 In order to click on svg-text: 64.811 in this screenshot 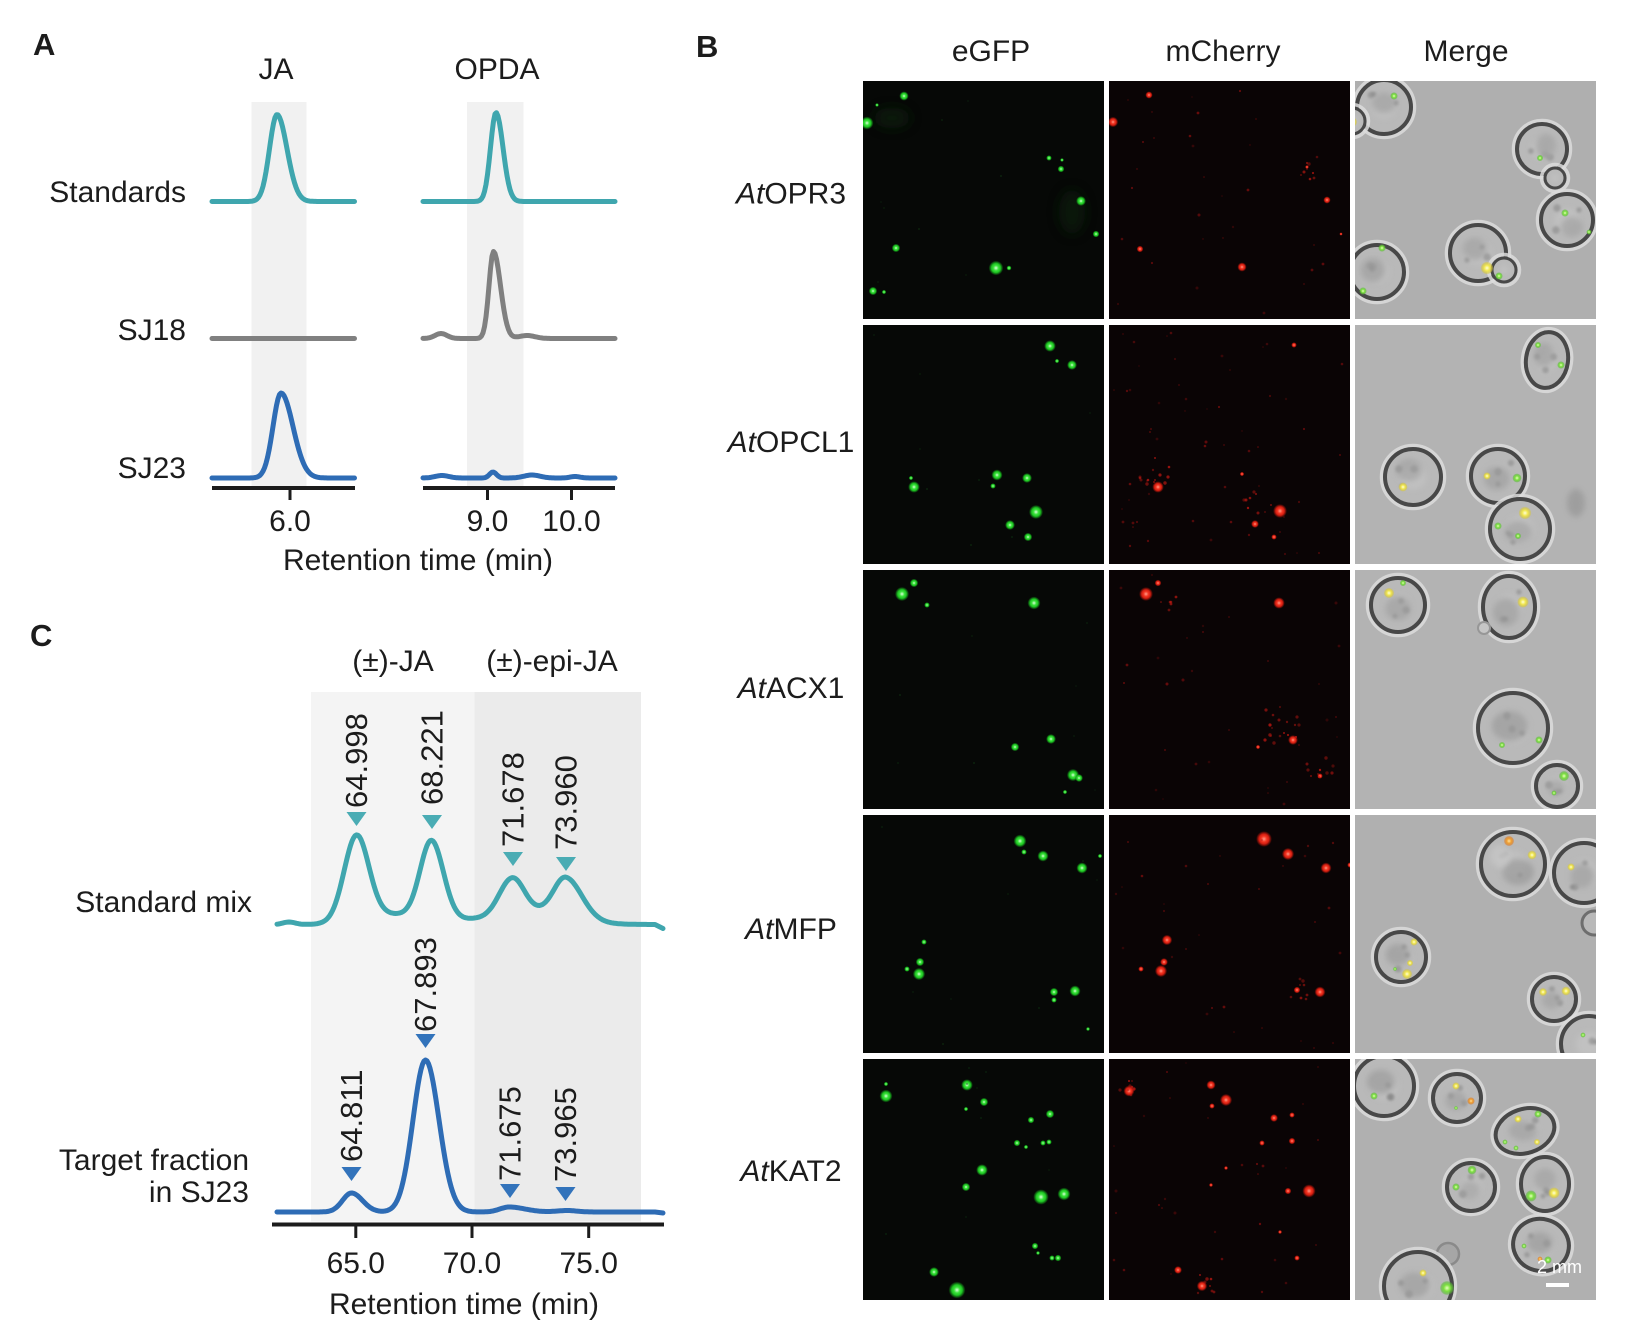, I will do `click(351, 1115)`.